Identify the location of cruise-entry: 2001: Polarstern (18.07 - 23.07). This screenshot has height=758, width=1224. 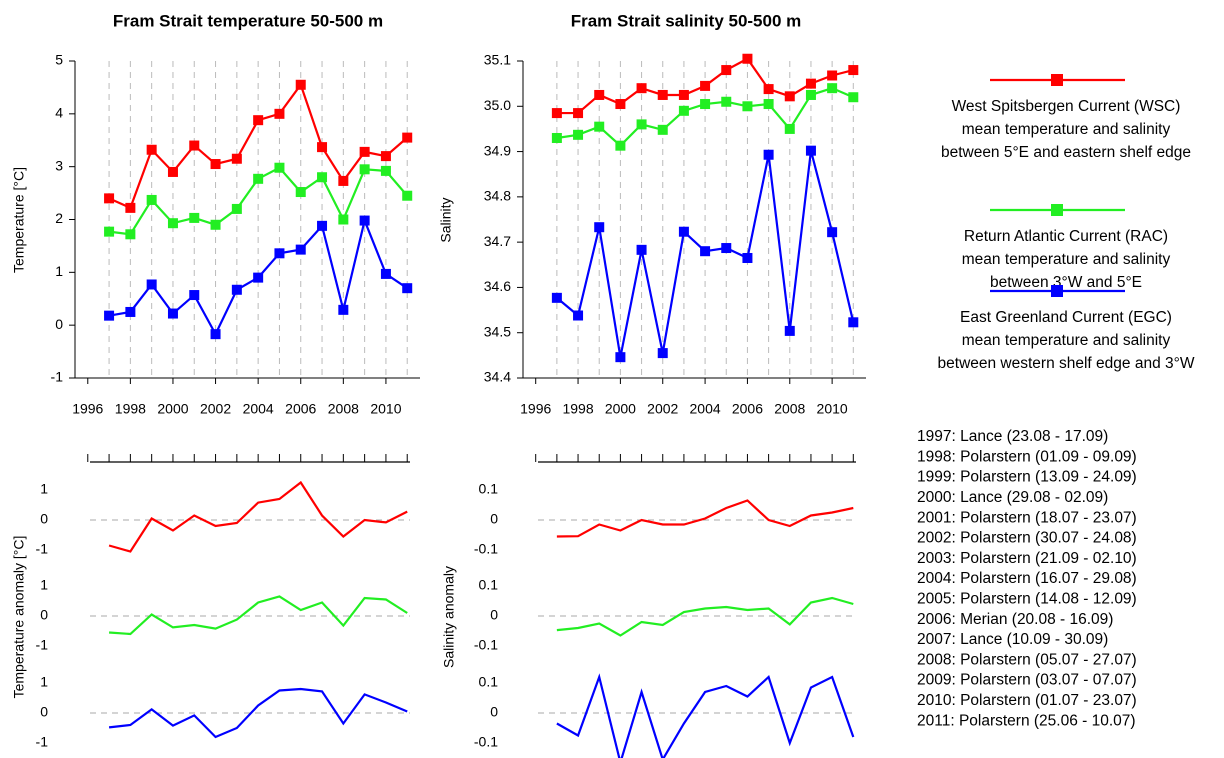
(1027, 517).